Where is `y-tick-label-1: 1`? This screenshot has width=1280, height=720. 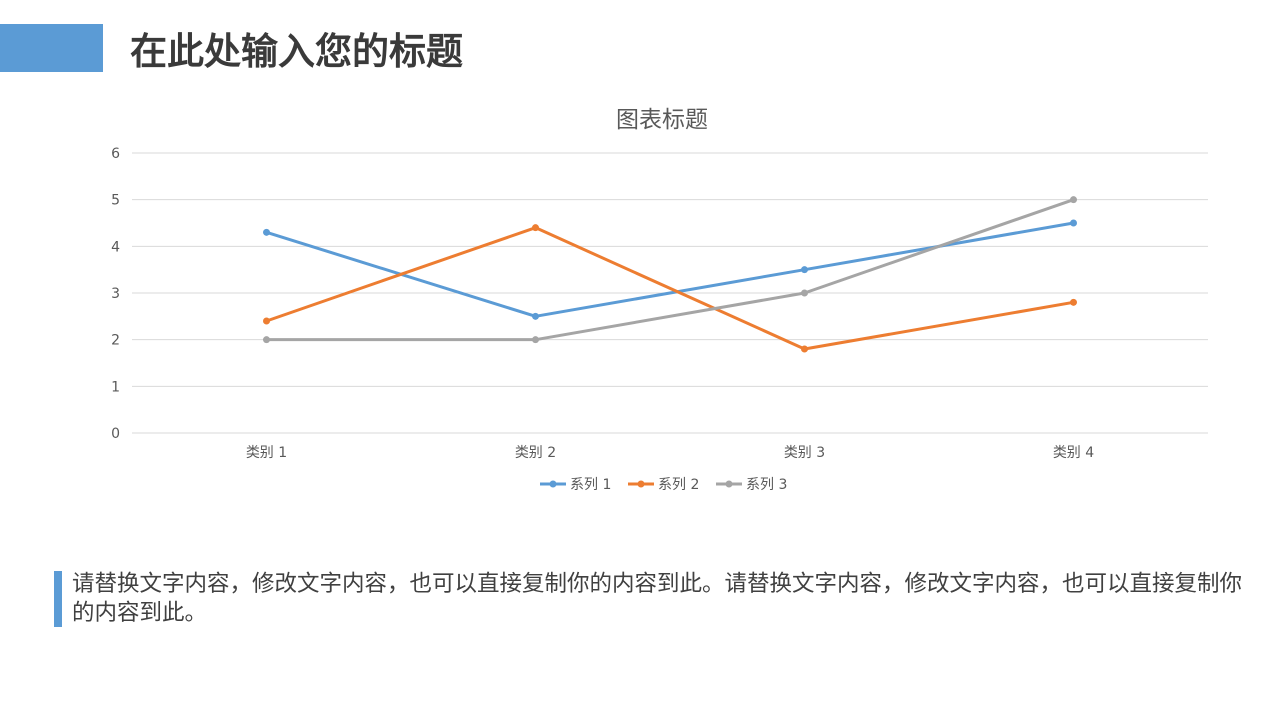 y-tick-label-1: 1 is located at coordinates (115, 387).